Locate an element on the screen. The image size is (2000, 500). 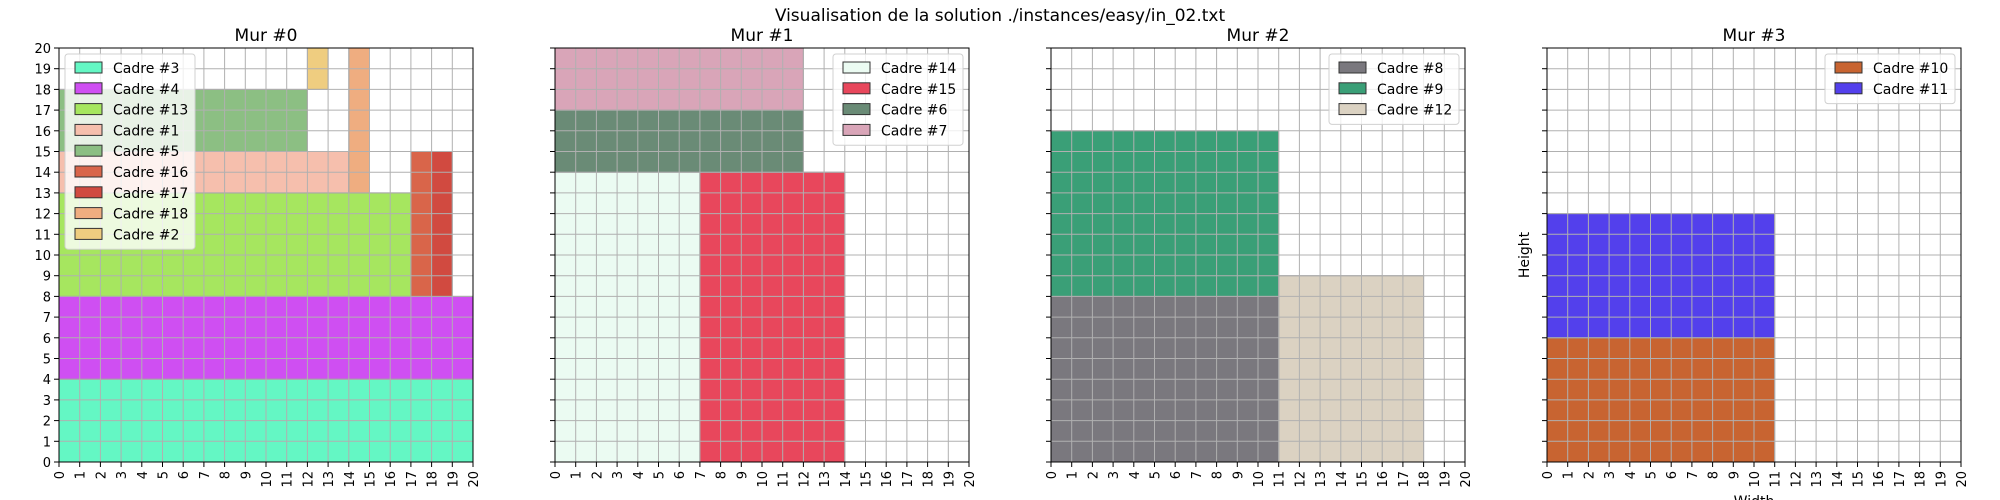
y-tick-label: 17 is located at coordinates (42, 111).